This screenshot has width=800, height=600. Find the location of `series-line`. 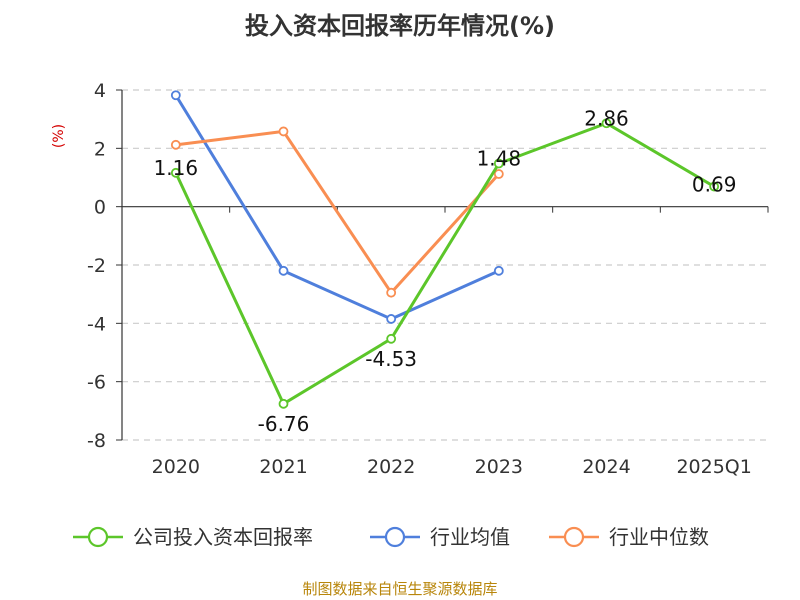

series-line is located at coordinates (337, 212).